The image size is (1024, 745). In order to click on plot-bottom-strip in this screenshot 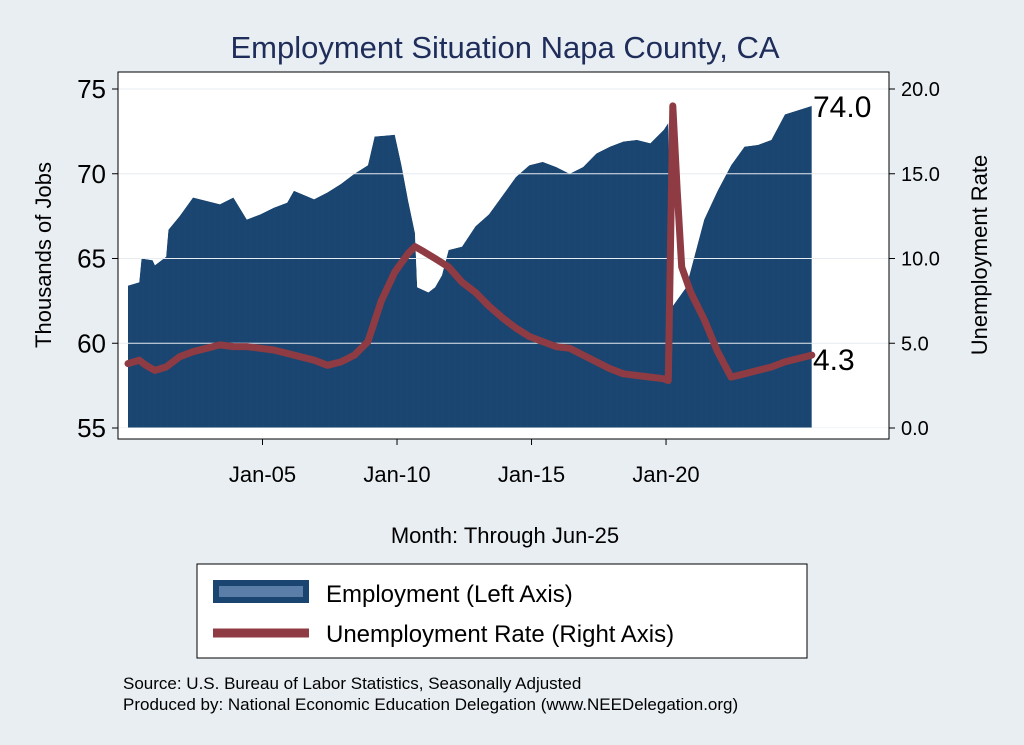, I will do `click(503, 433)`.